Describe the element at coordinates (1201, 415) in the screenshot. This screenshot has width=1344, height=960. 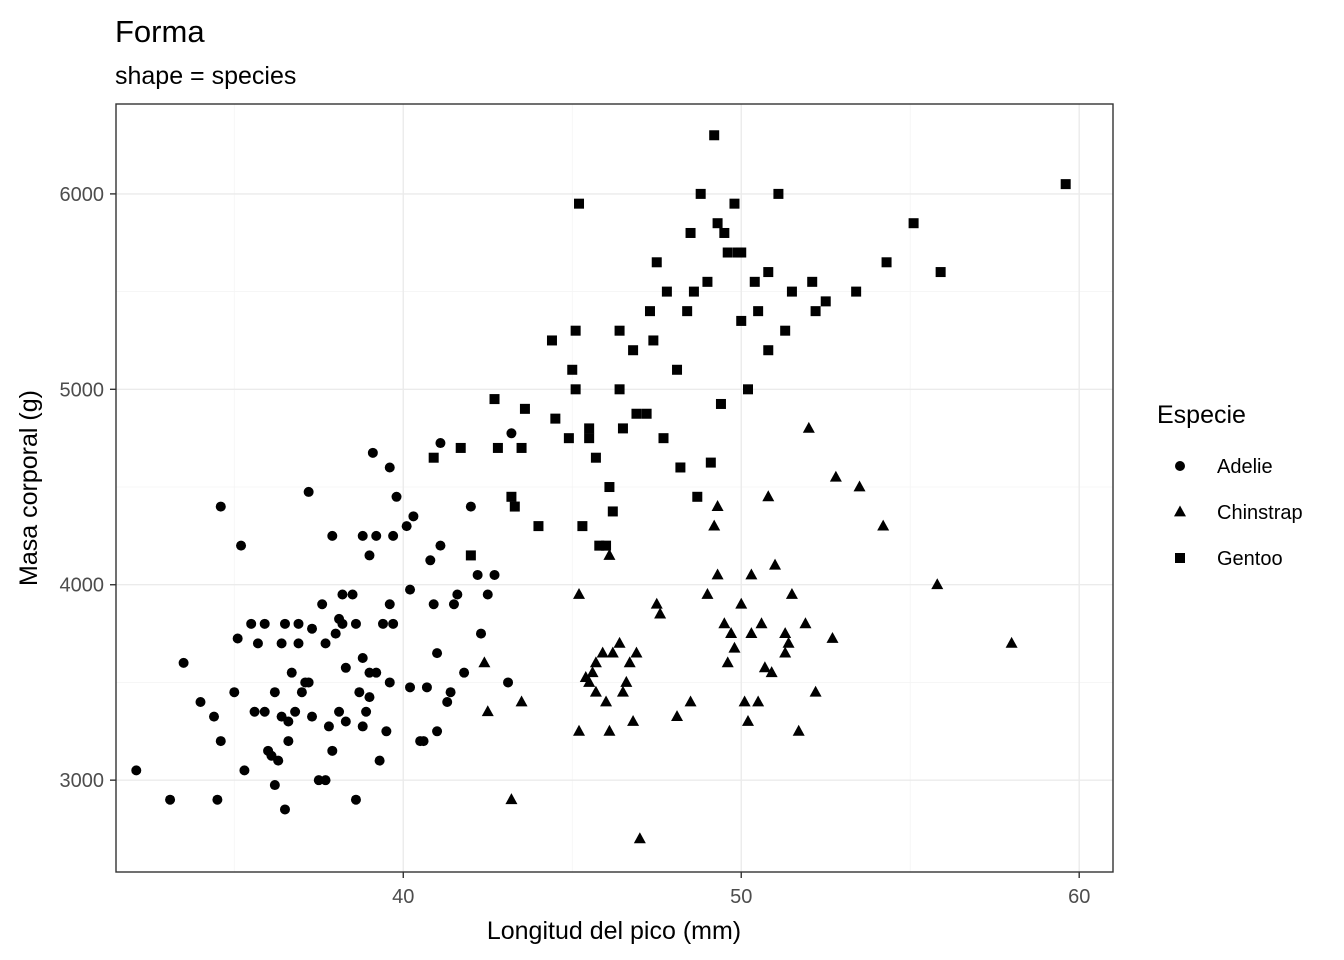
I see `legend-title: Especie` at that location.